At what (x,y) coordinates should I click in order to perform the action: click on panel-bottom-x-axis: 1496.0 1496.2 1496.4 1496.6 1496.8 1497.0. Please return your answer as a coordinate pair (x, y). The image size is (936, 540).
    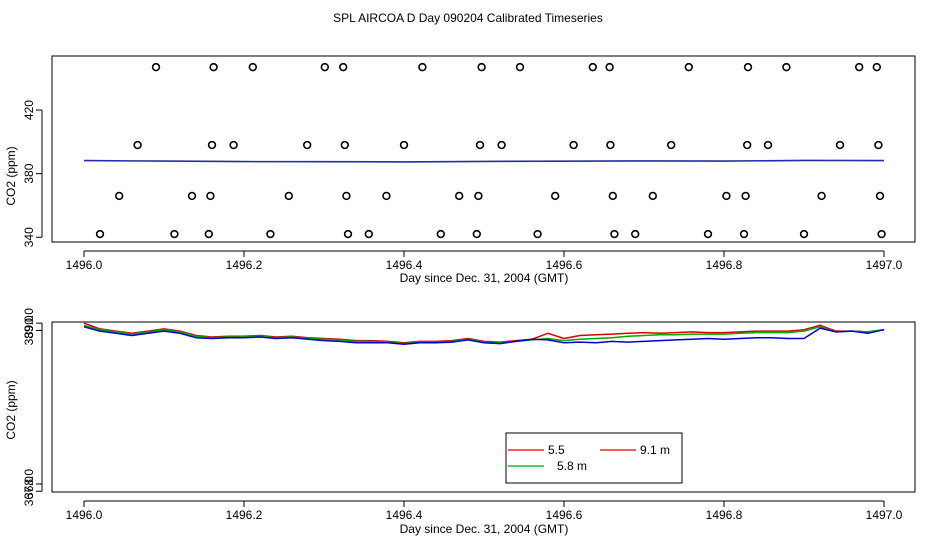
    Looking at the image, I should click on (484, 511).